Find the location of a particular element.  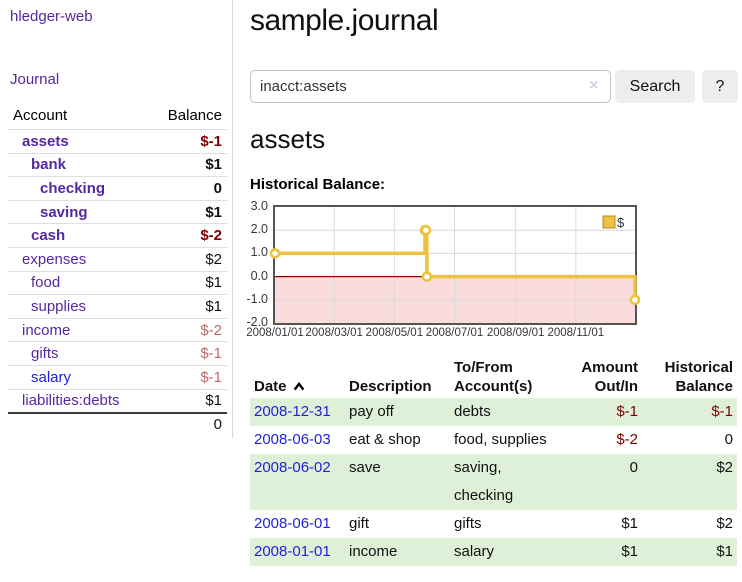

legend-label: $ is located at coordinates (621, 222).